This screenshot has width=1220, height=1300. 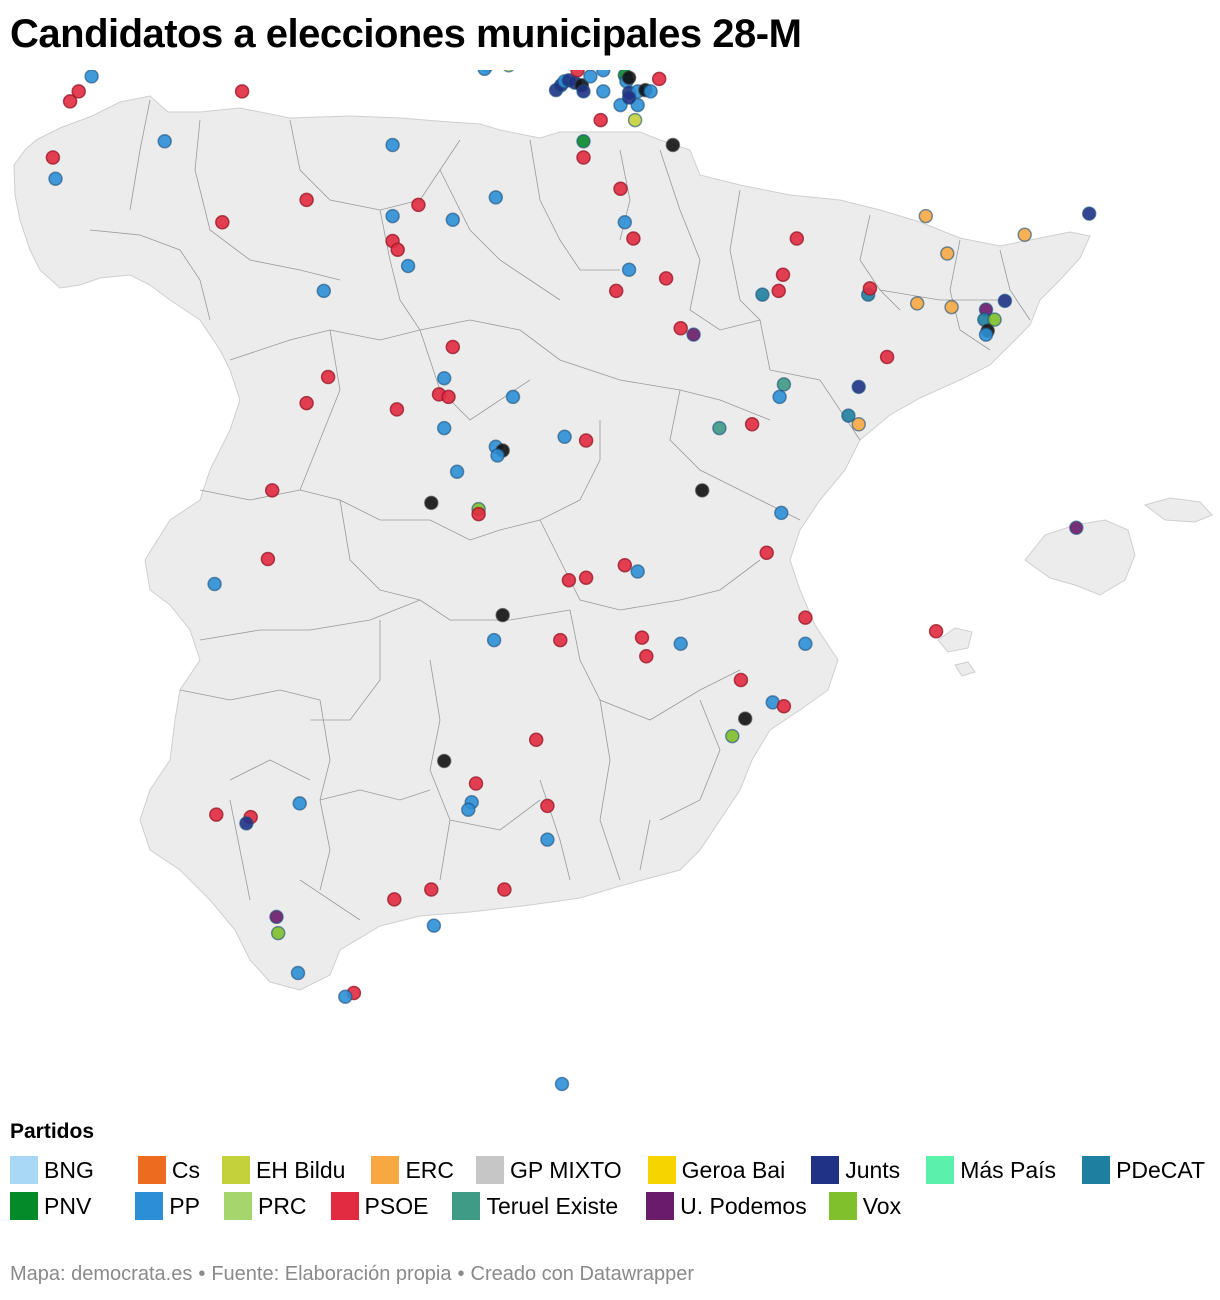 I want to click on map-marker-eh-bildu, so click(x=635, y=120).